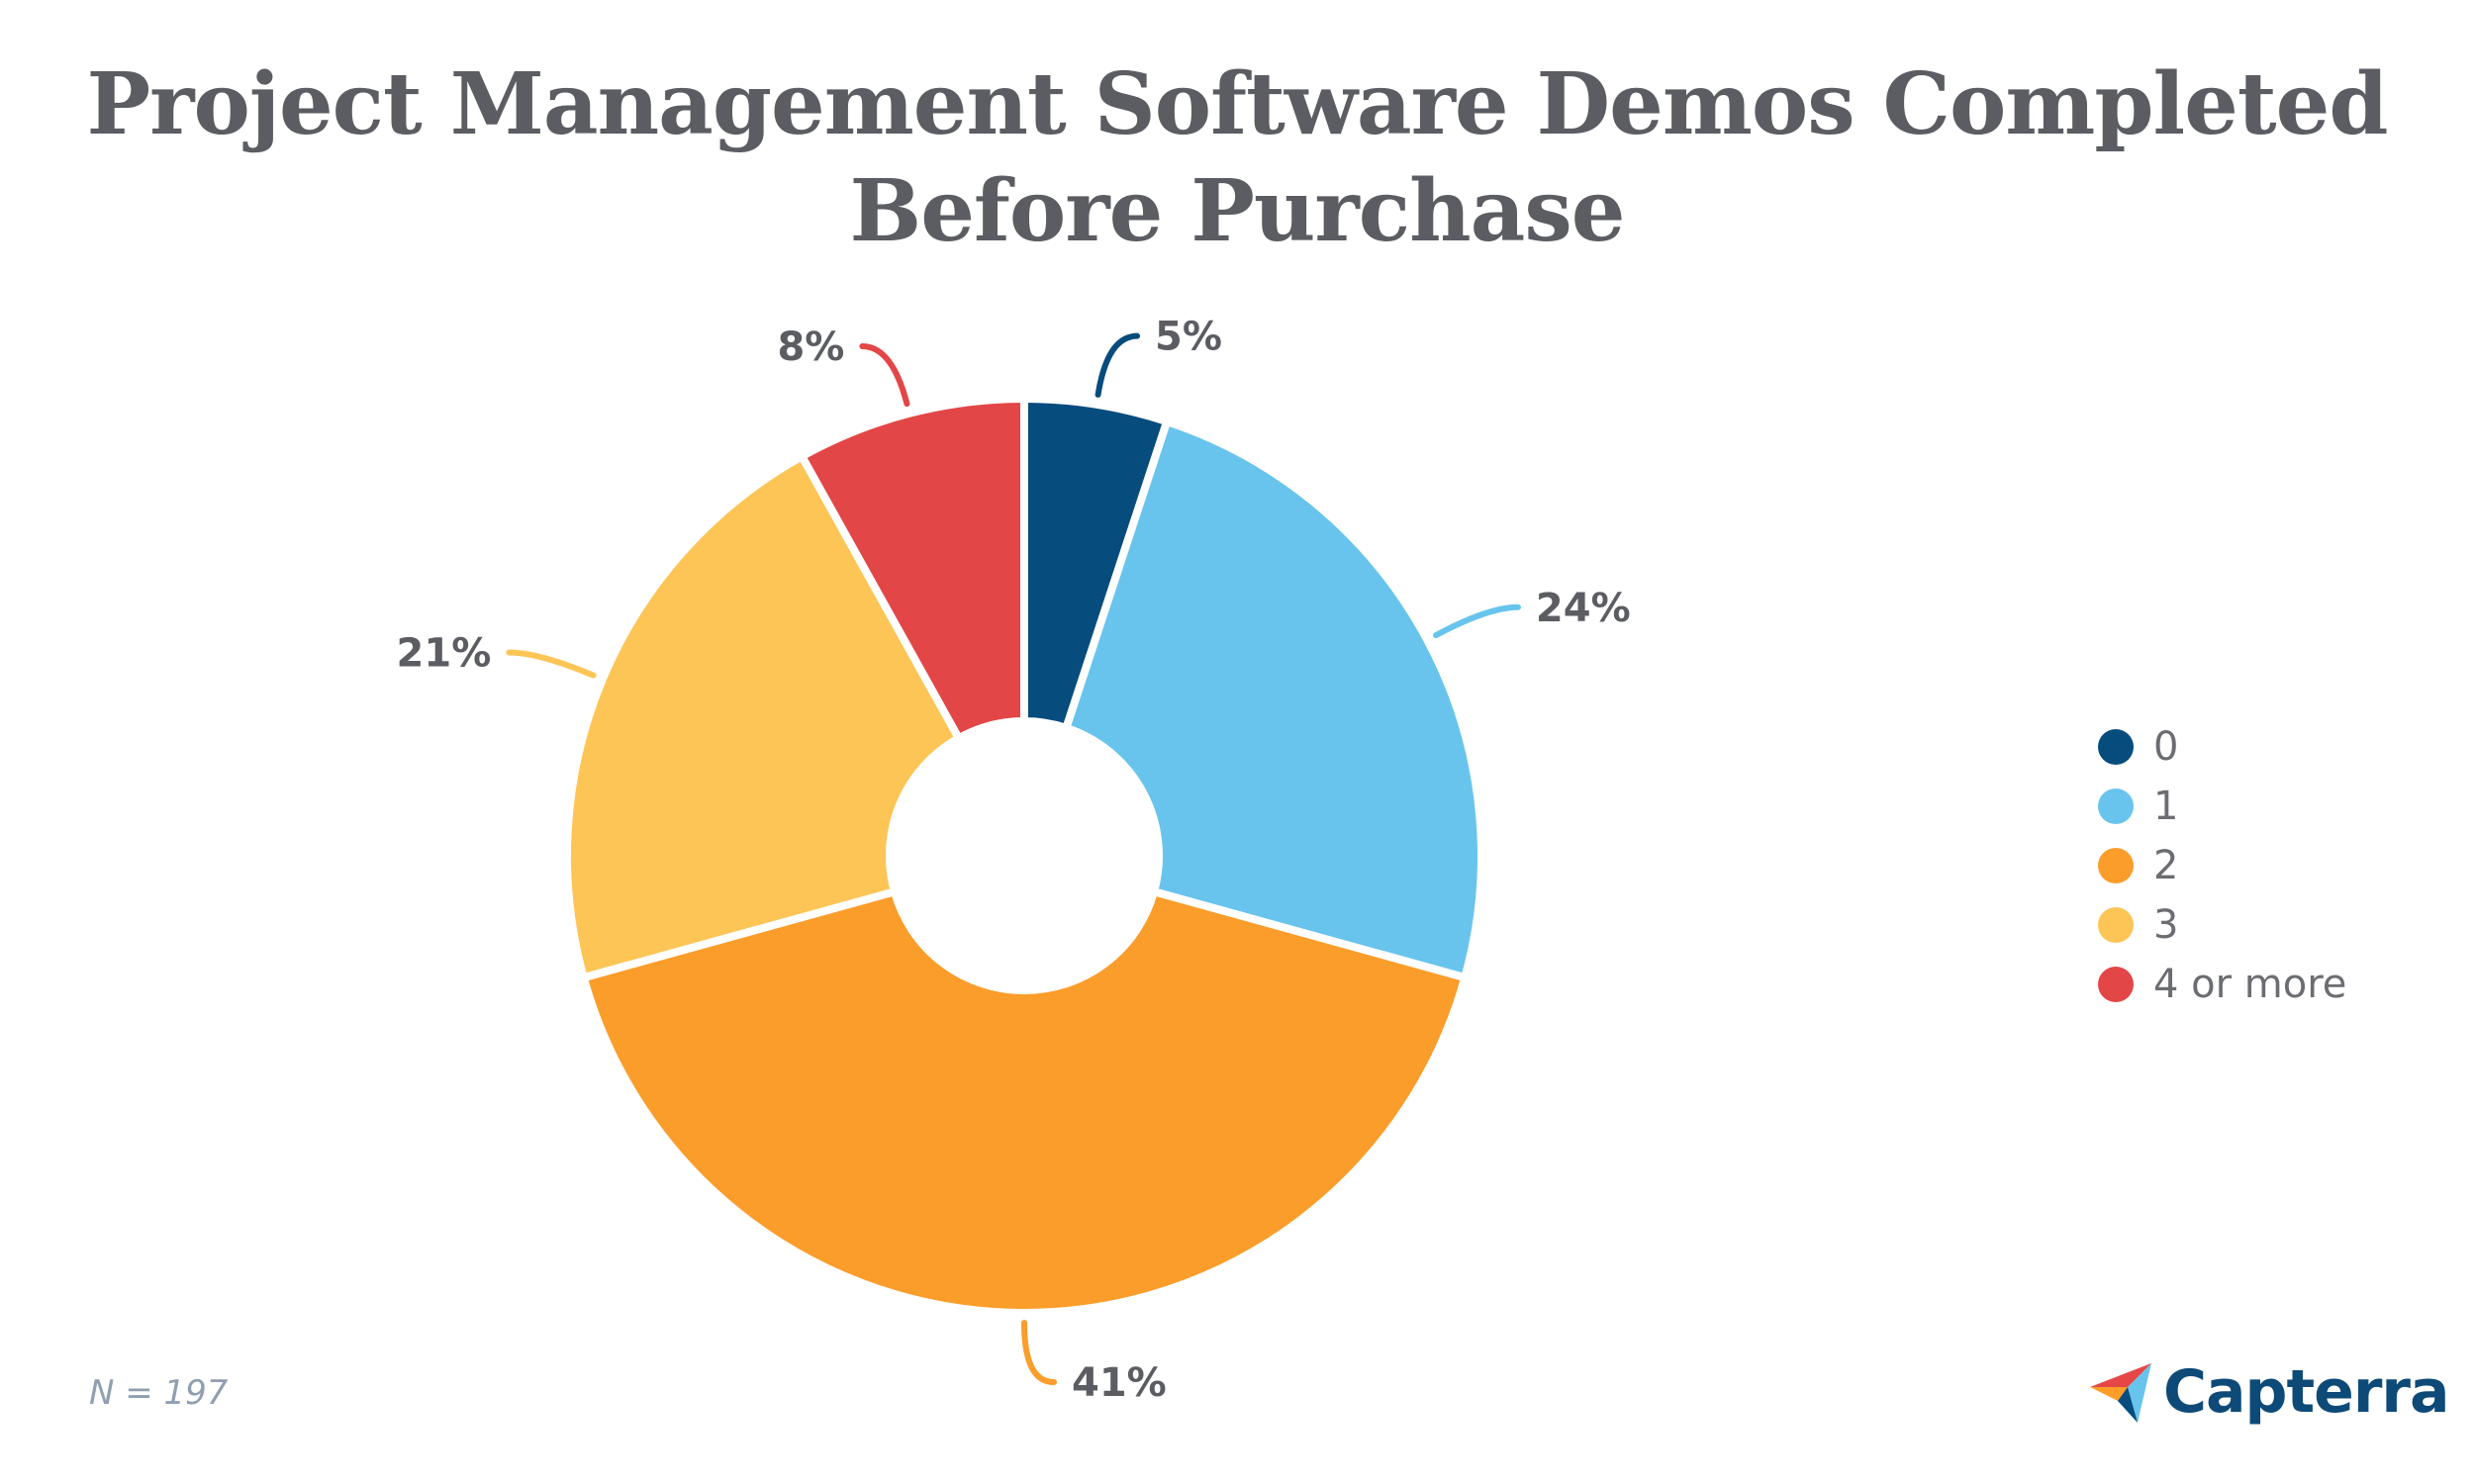  What do you see at coordinates (810, 347) in the screenshot?
I see `data-label-4-or-more: 8%` at bounding box center [810, 347].